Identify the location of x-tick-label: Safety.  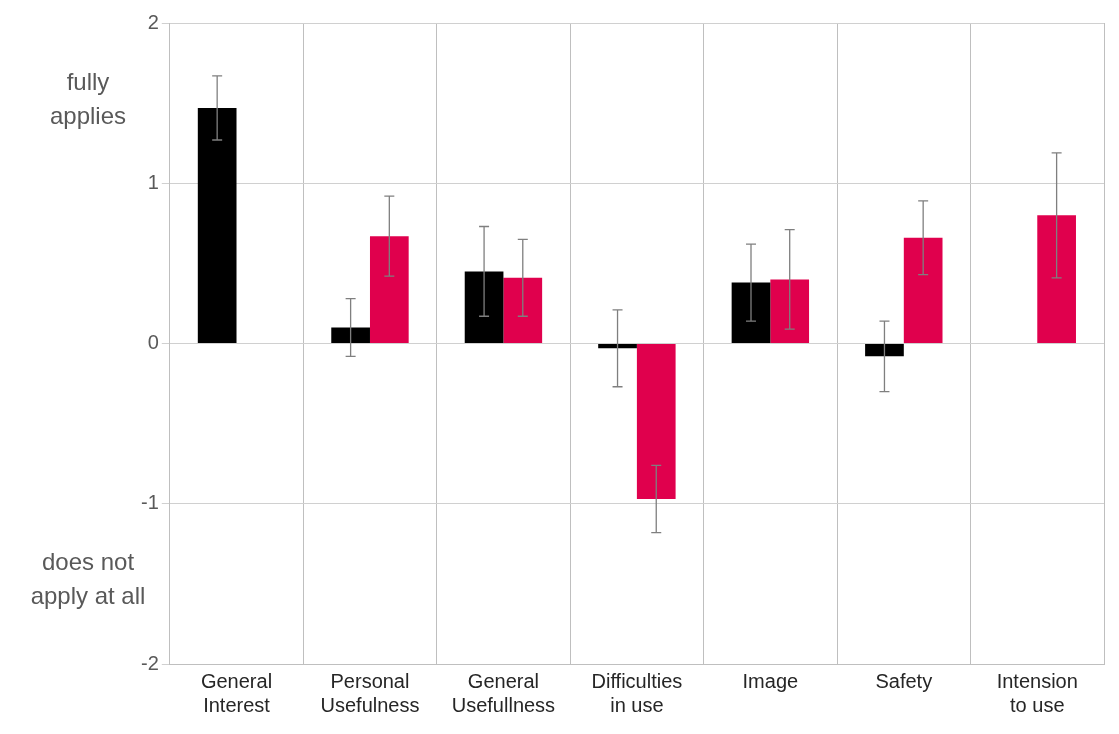
(904, 680).